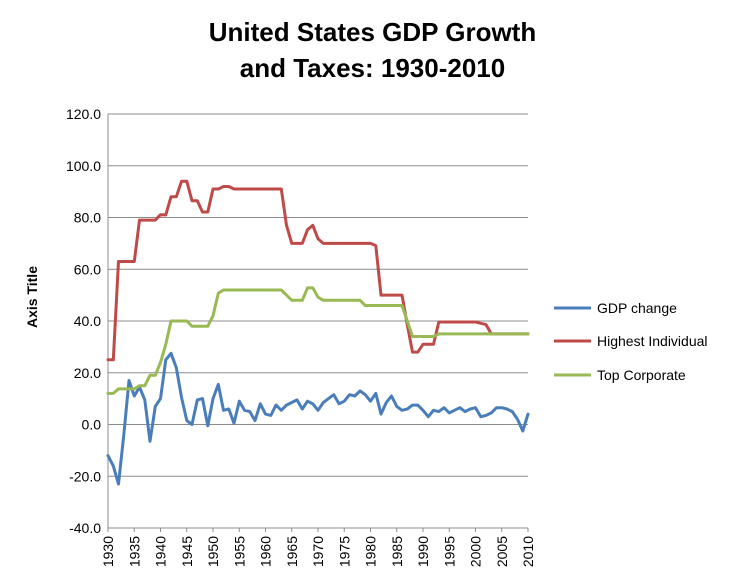  Describe the element at coordinates (87, 218) in the screenshot. I see `y-tick-label: 80.0` at that location.